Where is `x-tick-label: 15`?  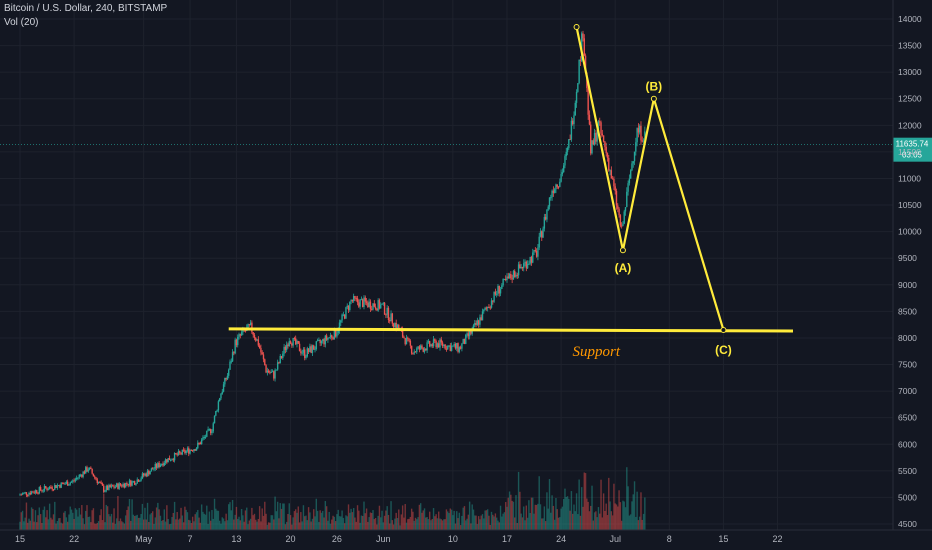 x-tick-label: 15 is located at coordinates (20, 539).